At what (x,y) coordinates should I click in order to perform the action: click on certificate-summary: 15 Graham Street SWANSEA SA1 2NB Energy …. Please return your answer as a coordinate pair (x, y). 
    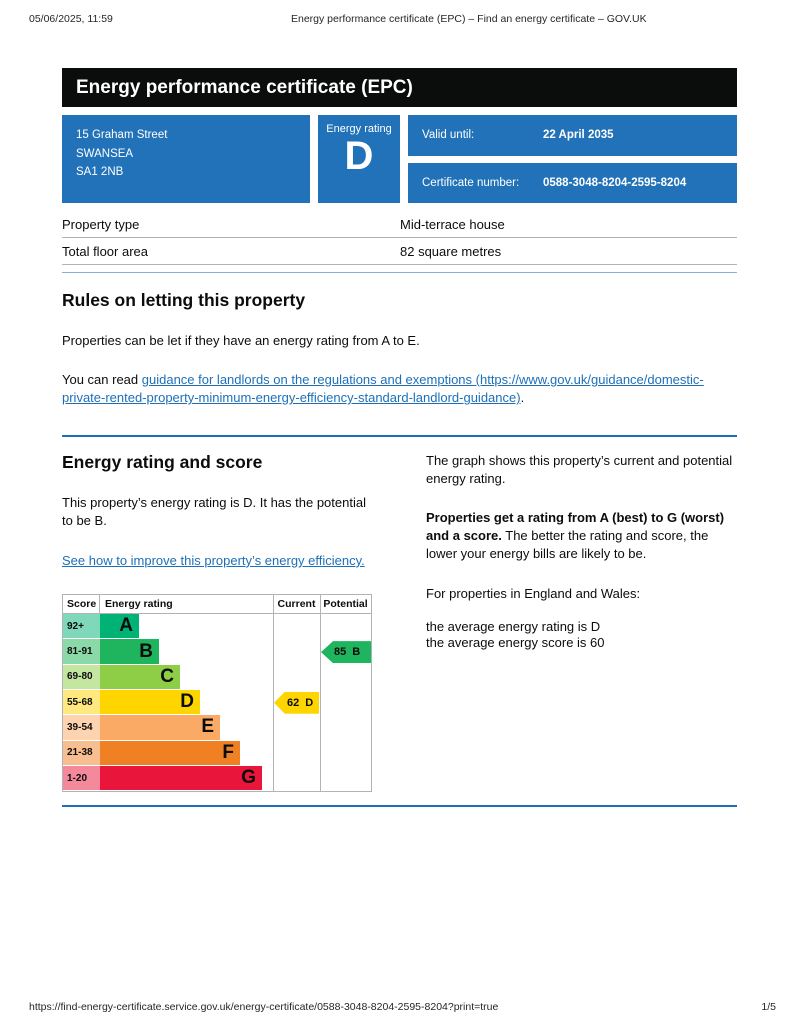
    Looking at the image, I should click on (399, 159).